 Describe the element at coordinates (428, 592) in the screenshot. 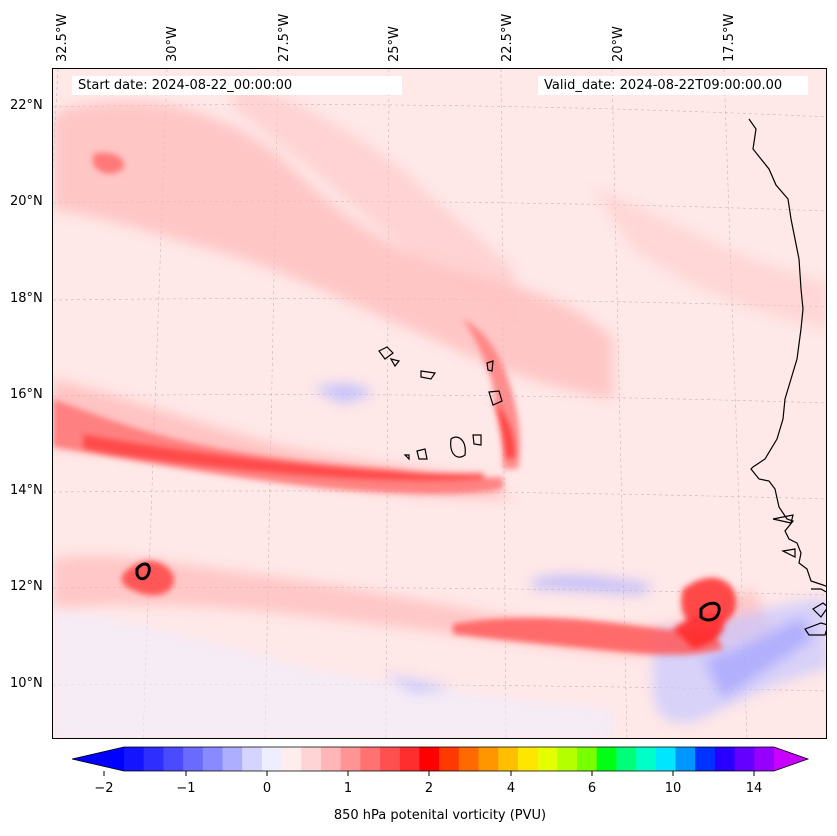

I see `pv-contours` at that location.